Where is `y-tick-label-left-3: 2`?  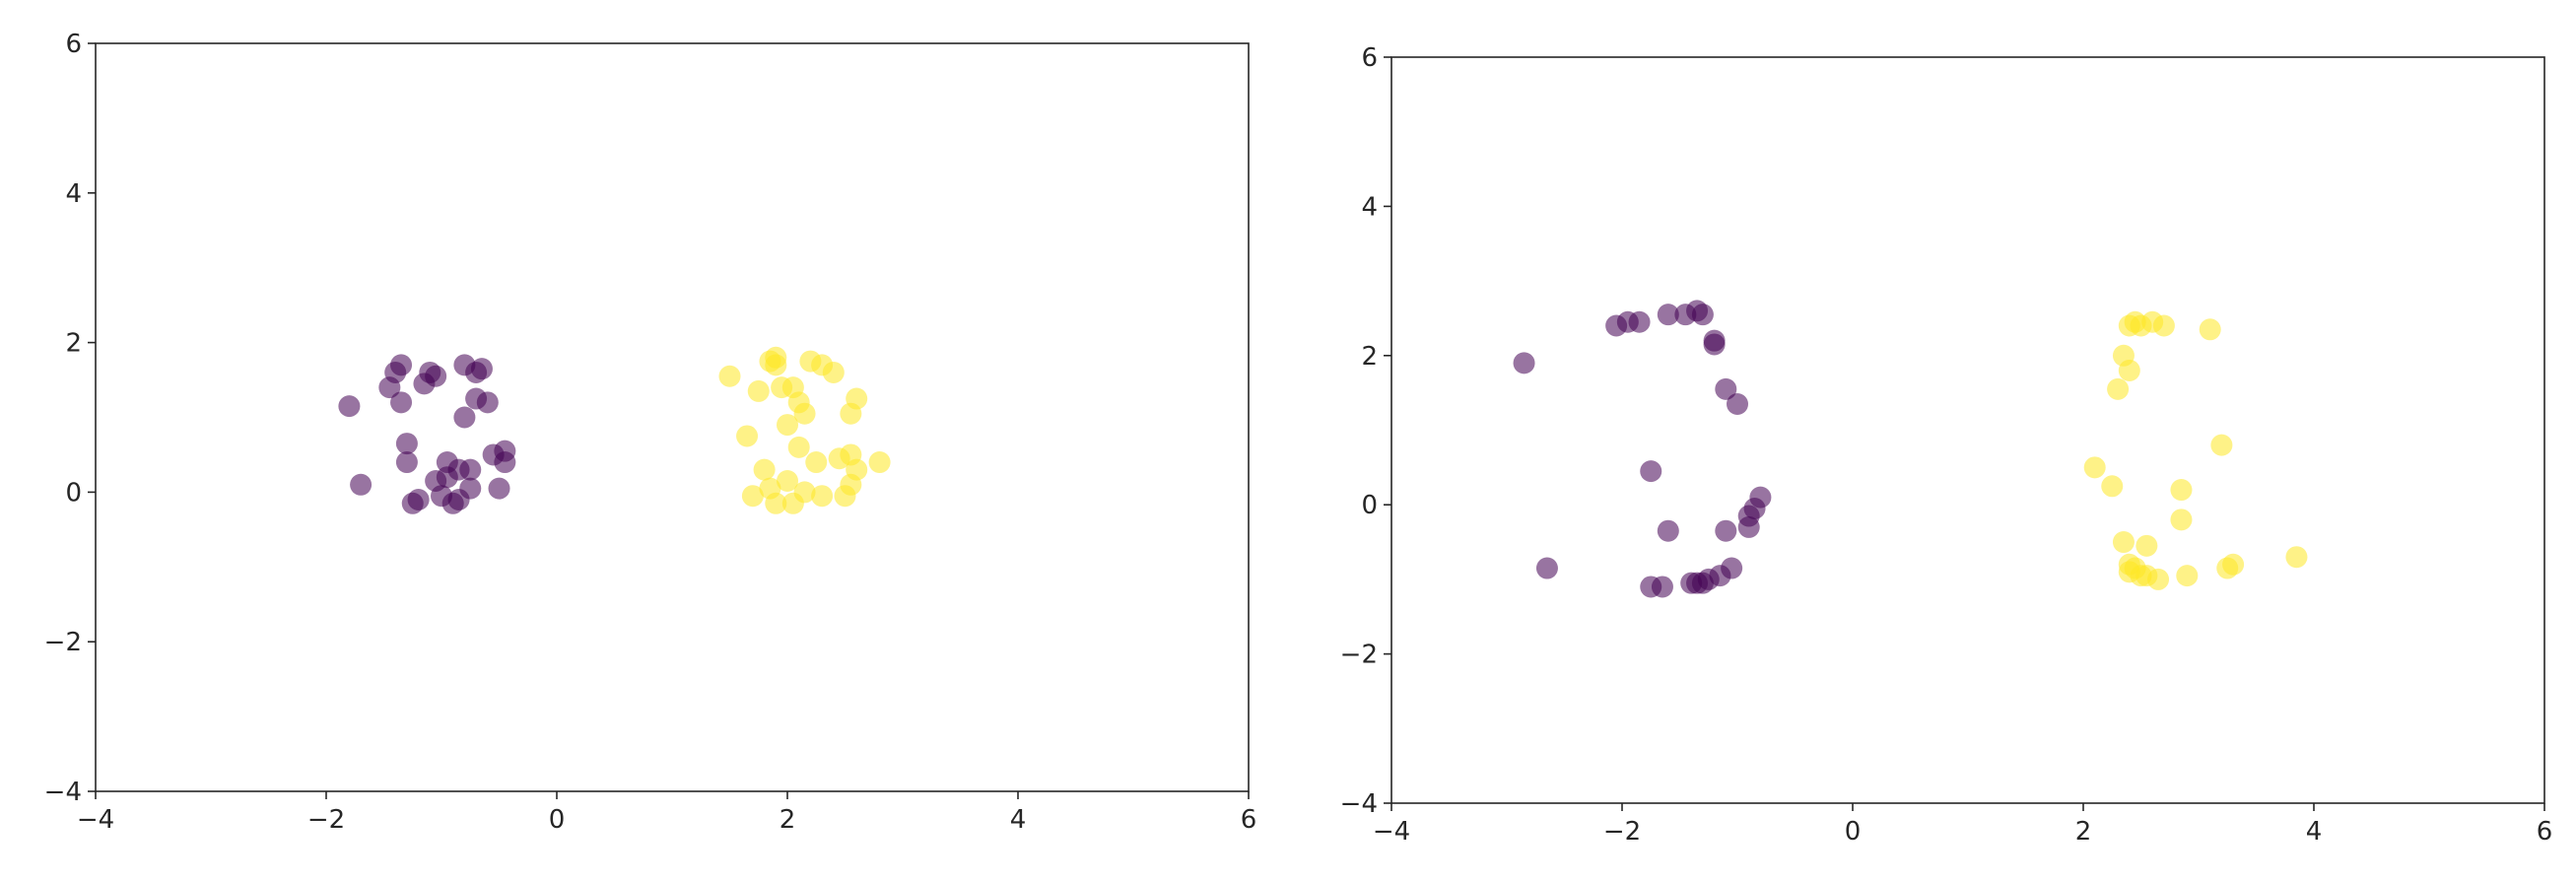
y-tick-label-left-3: 2 is located at coordinates (73, 344).